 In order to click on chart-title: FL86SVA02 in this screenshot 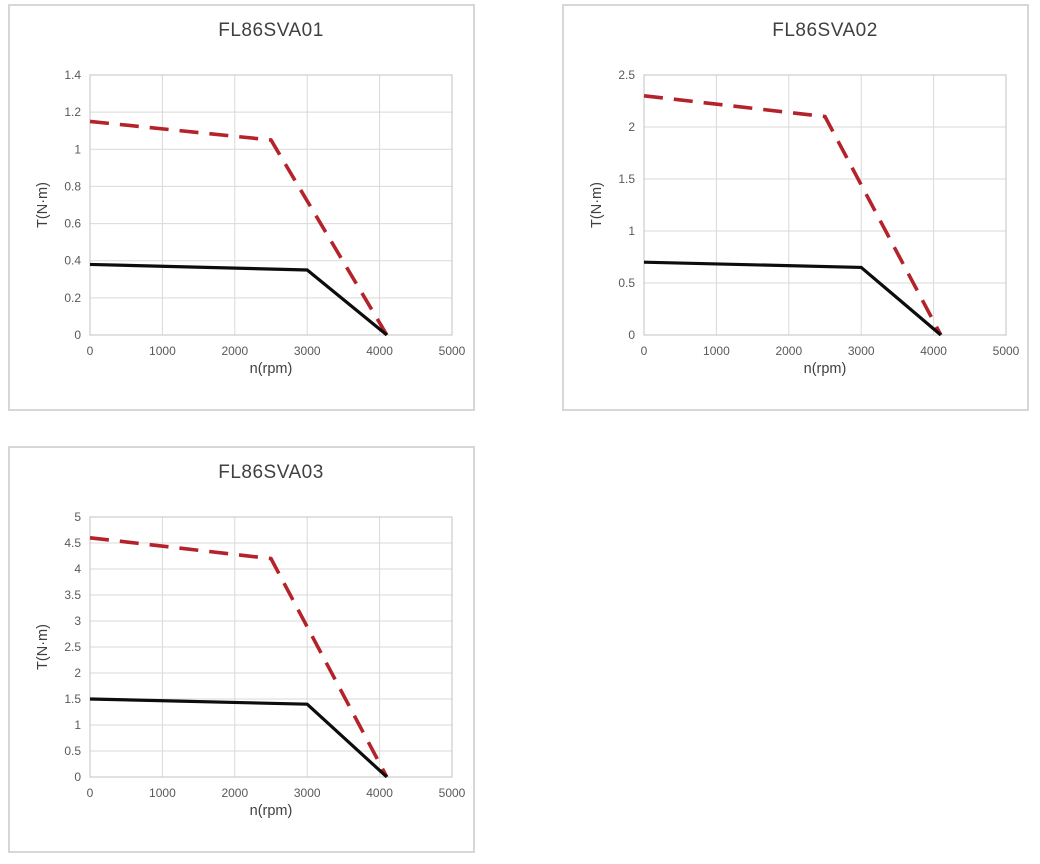, I will do `click(825, 30)`.